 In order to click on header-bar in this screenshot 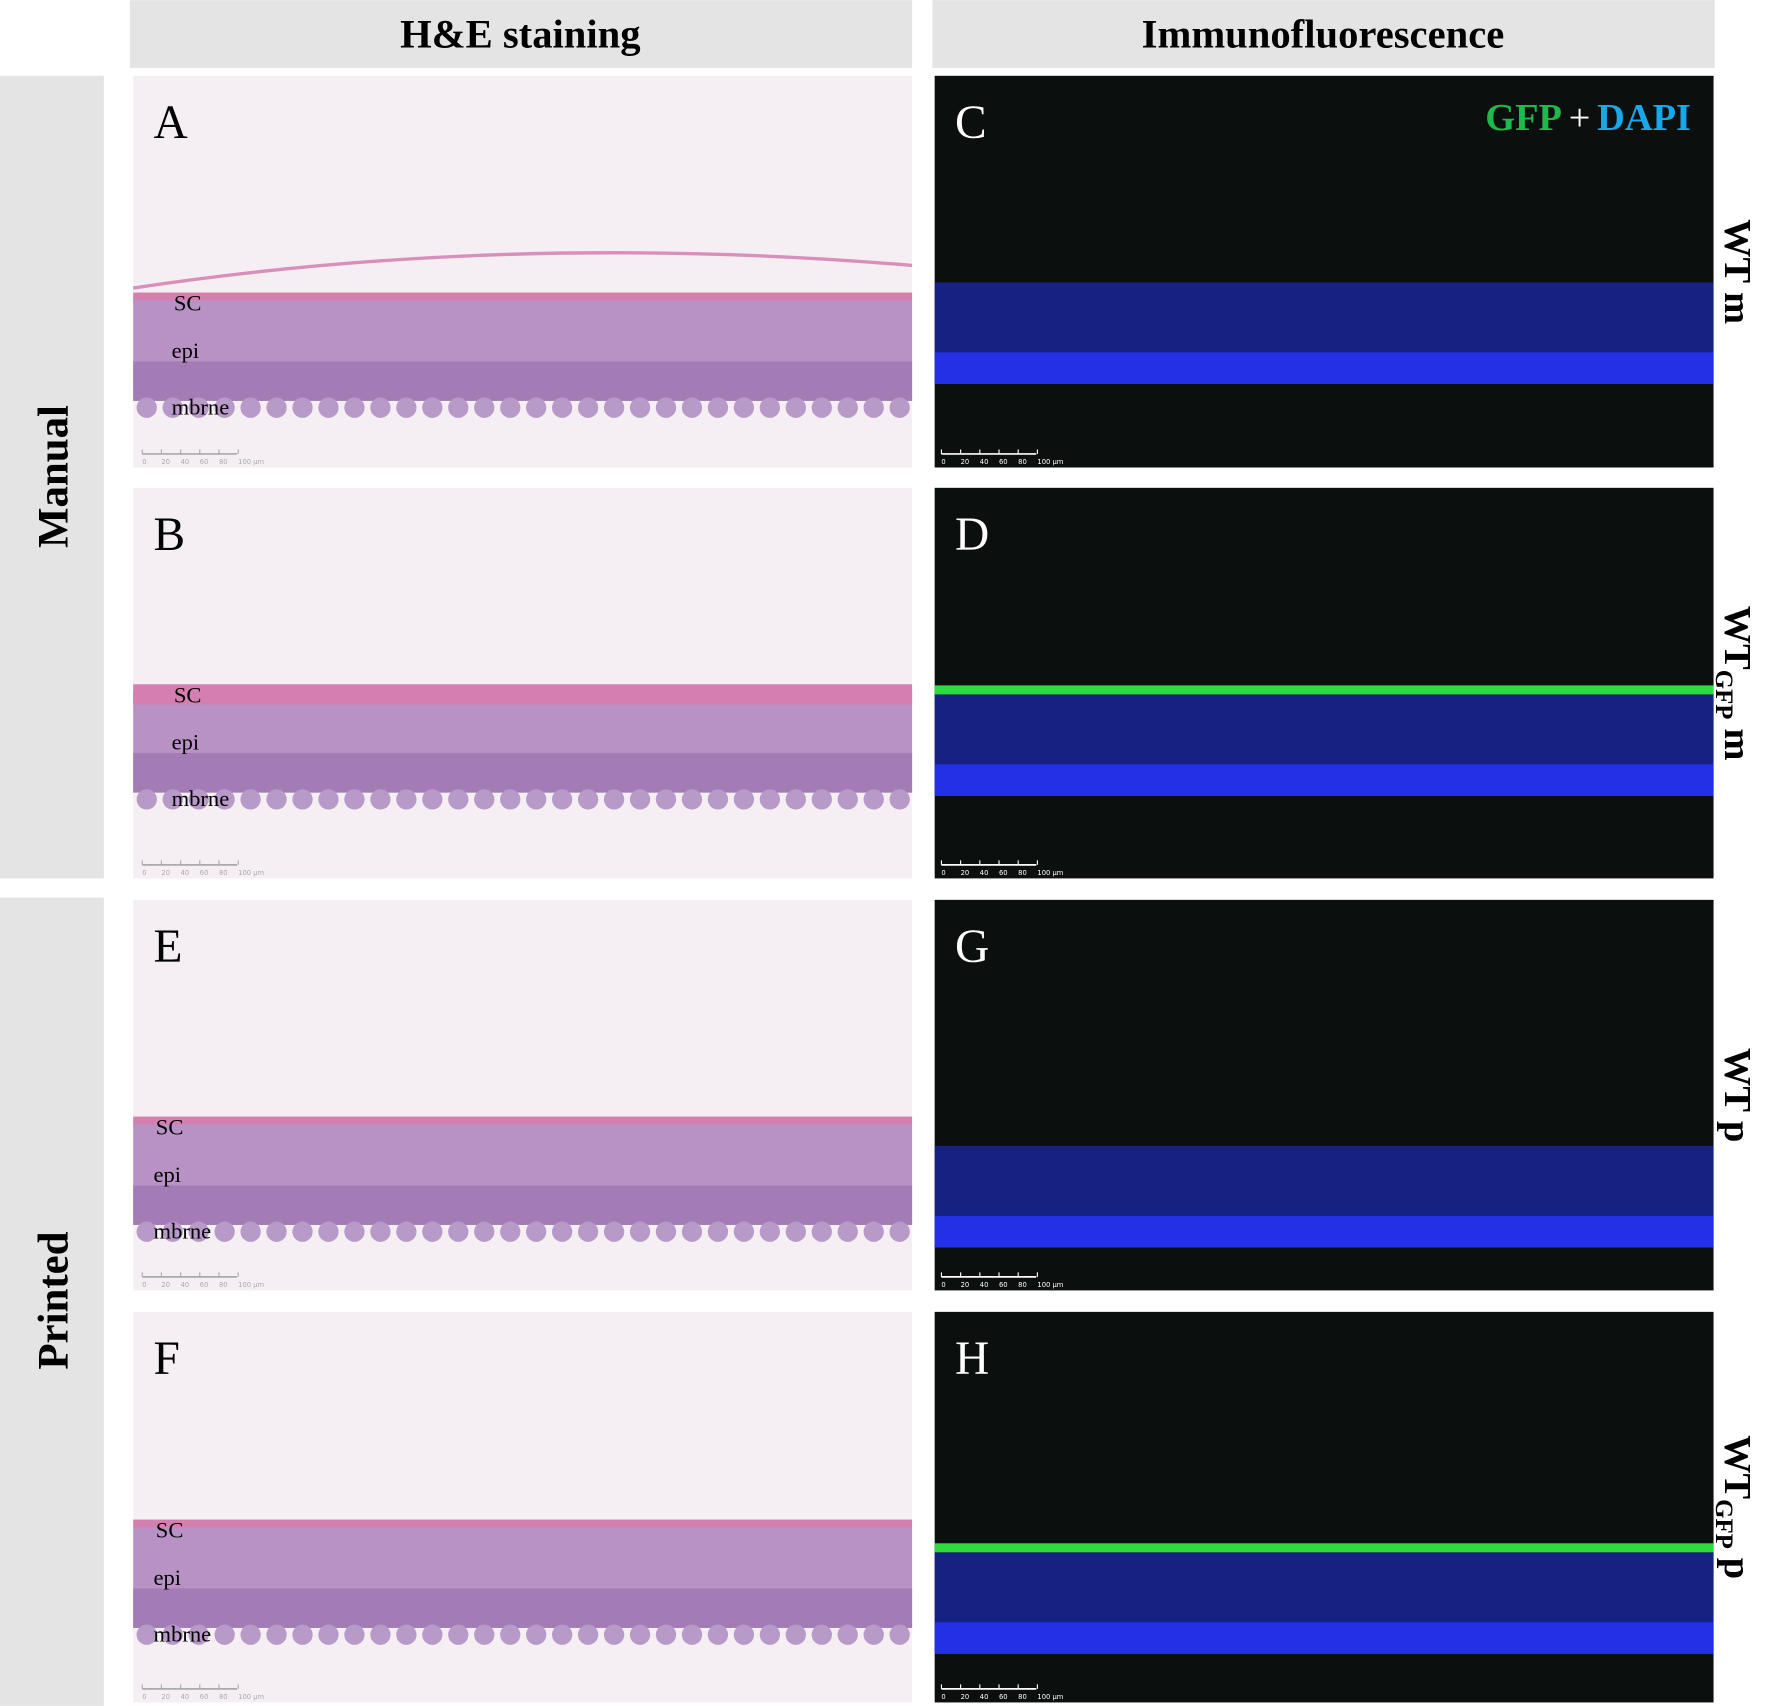, I will do `click(1323, 34)`.